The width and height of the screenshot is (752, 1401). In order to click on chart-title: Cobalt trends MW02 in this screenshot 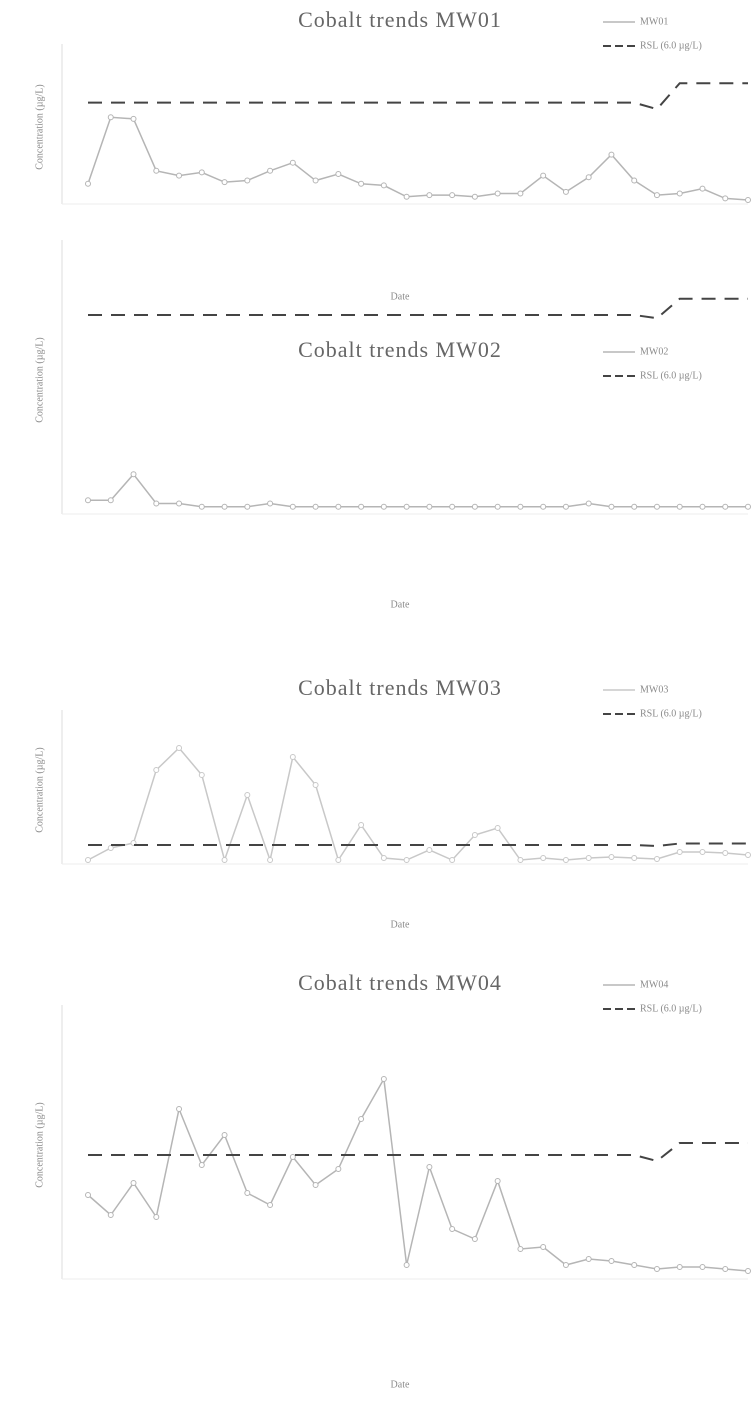, I will do `click(400, 349)`.